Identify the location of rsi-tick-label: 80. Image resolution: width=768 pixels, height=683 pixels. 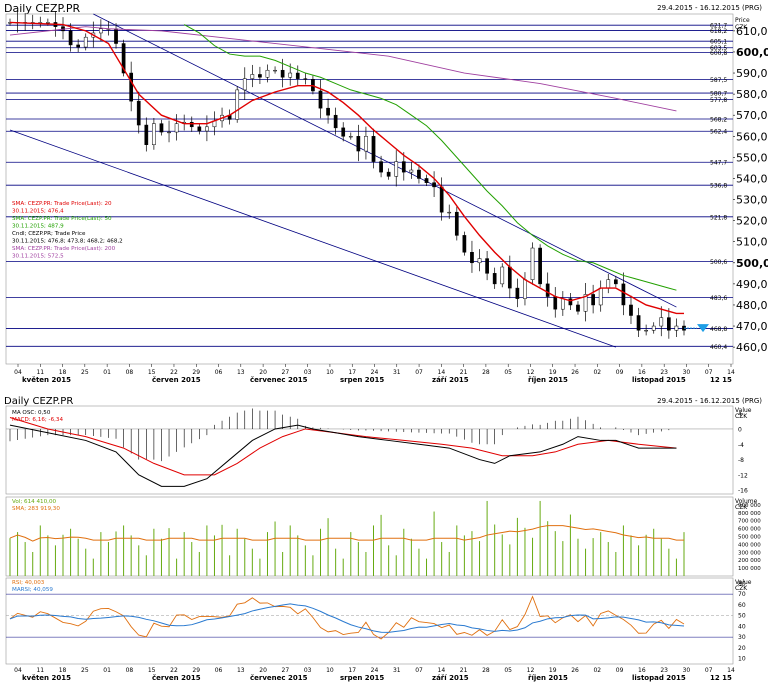
(742, 583).